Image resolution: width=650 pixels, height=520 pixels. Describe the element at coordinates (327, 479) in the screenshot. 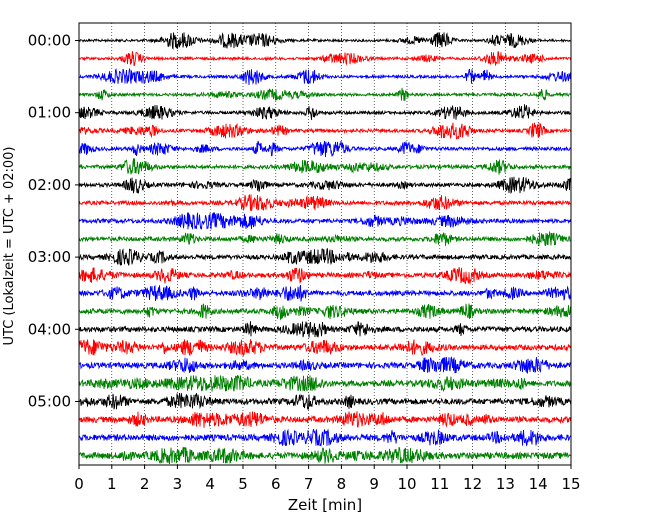

I see `x-axis-ticks: 0 1 2 3 4 5 6 7 8 9 10 11 12 13 14 15` at that location.